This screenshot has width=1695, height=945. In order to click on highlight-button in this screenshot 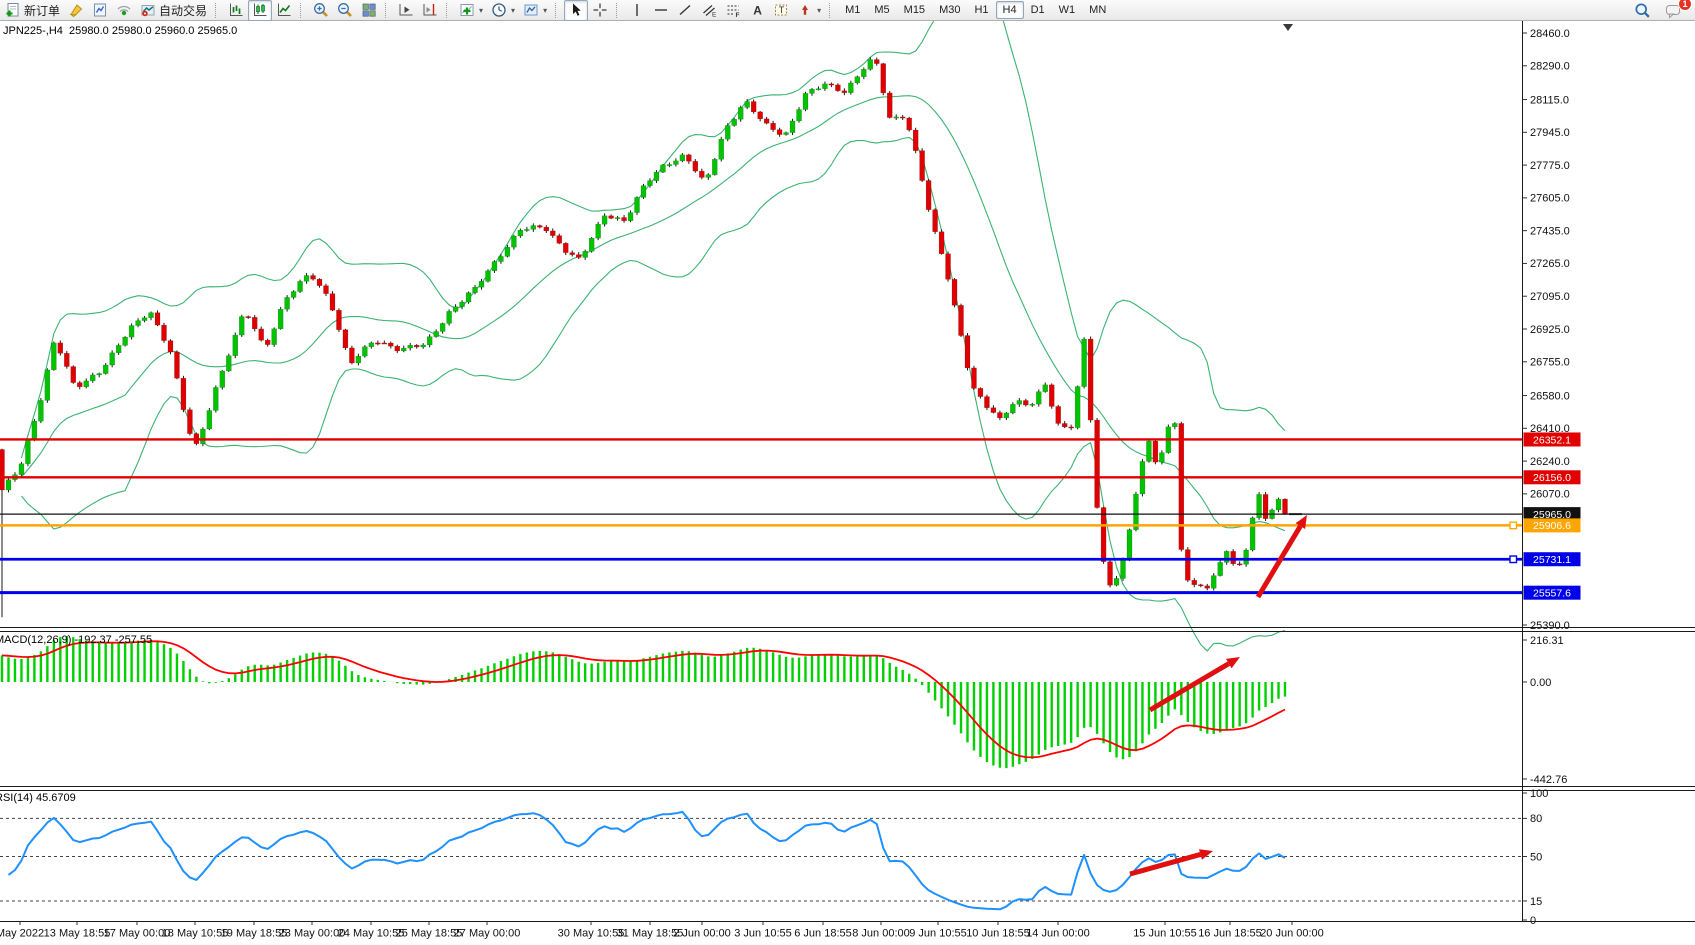, I will do `click(76, 10)`.